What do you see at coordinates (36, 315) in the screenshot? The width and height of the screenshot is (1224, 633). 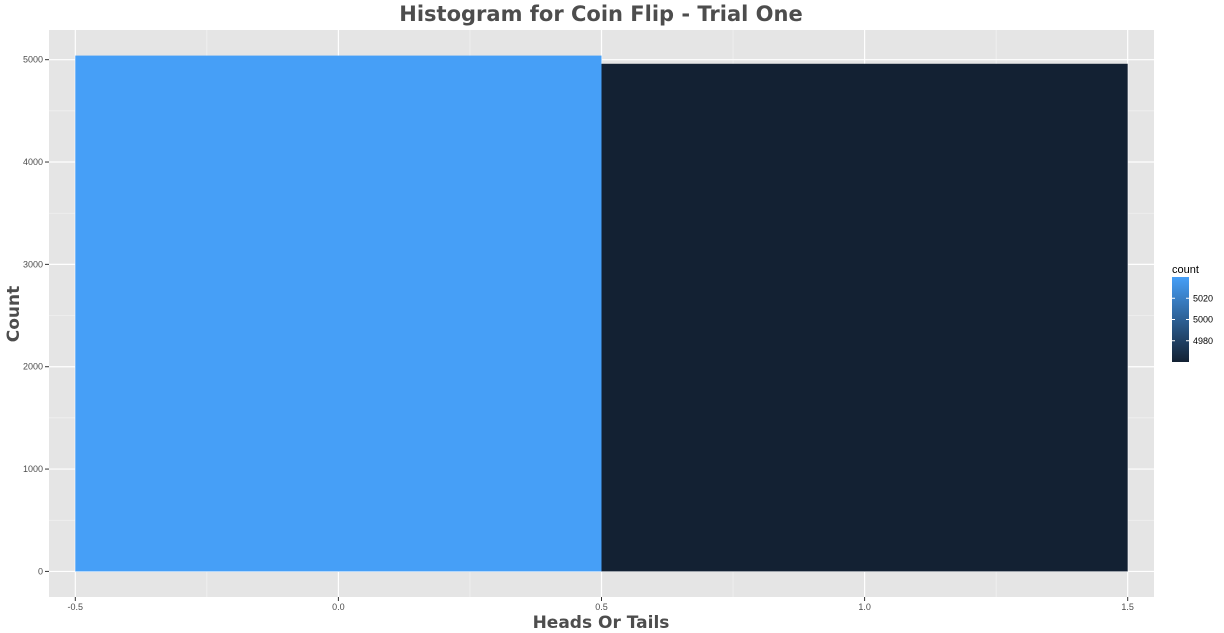 I see `y-axis-ticks: 0 1000 2000 3000 4000 5000` at bounding box center [36, 315].